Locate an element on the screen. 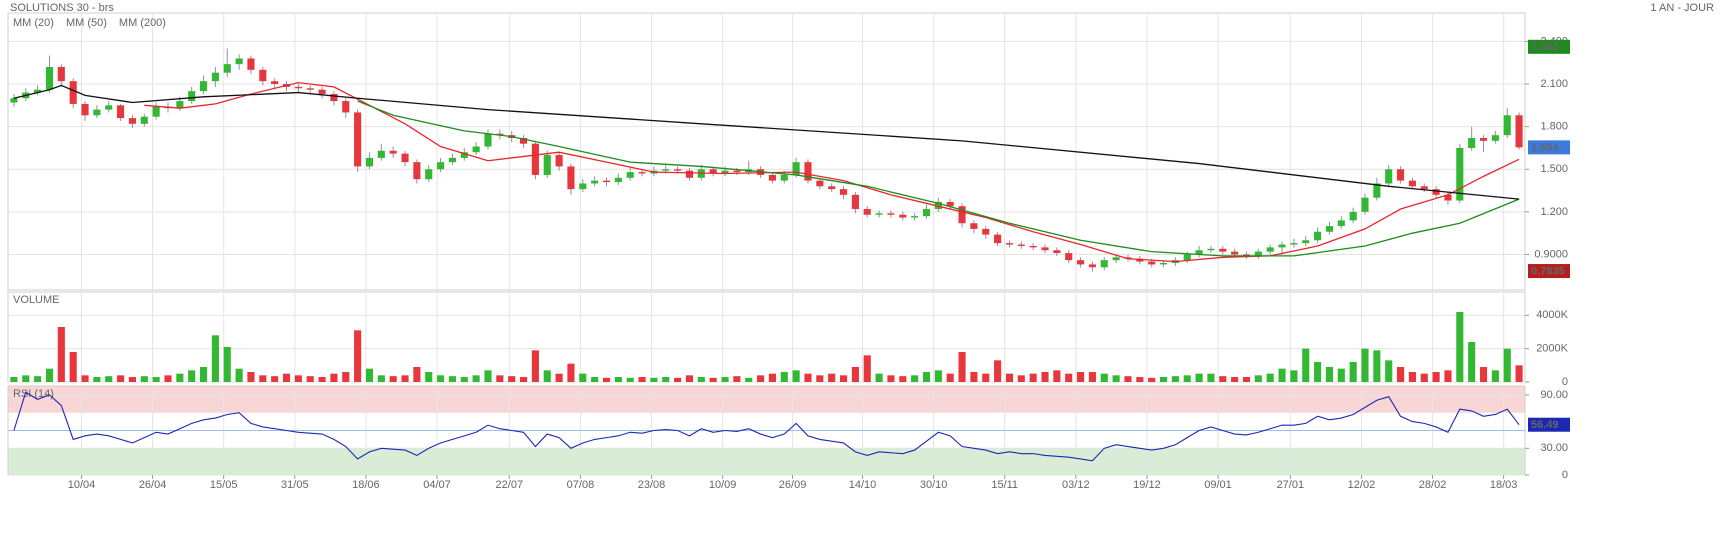 The height and width of the screenshot is (541, 1720). price-tag-label: 0.7835 is located at coordinates (1548, 271).